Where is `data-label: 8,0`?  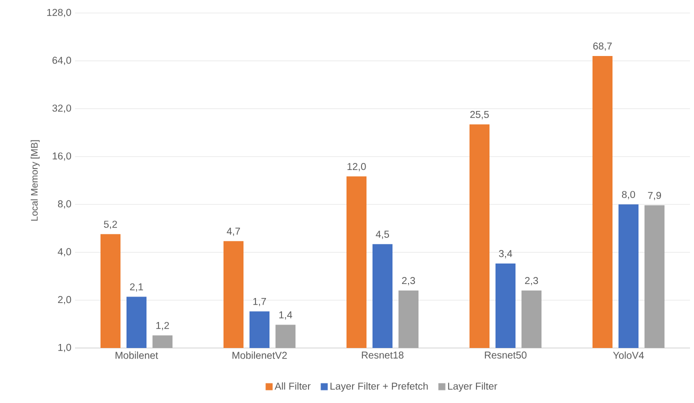
data-label: 8,0 is located at coordinates (629, 195).